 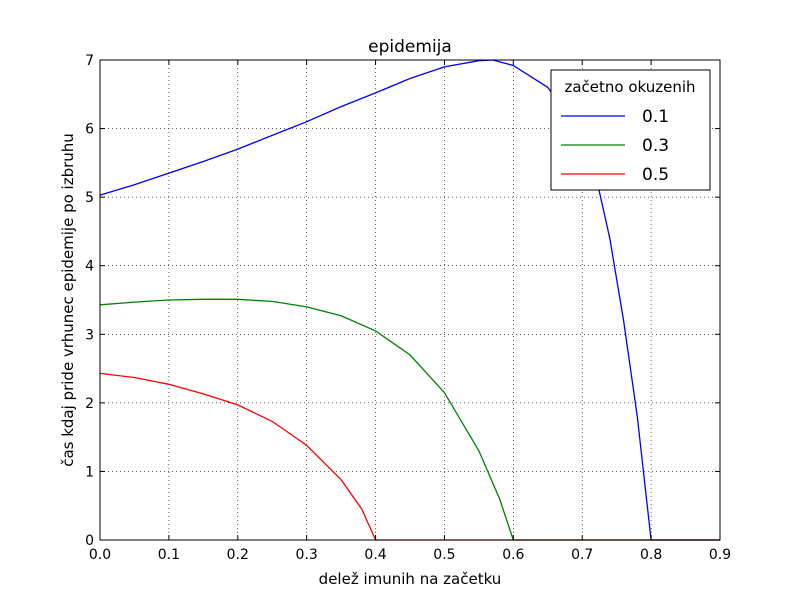 What do you see at coordinates (169, 555) in the screenshot?
I see `x-tick-label: 0.1` at bounding box center [169, 555].